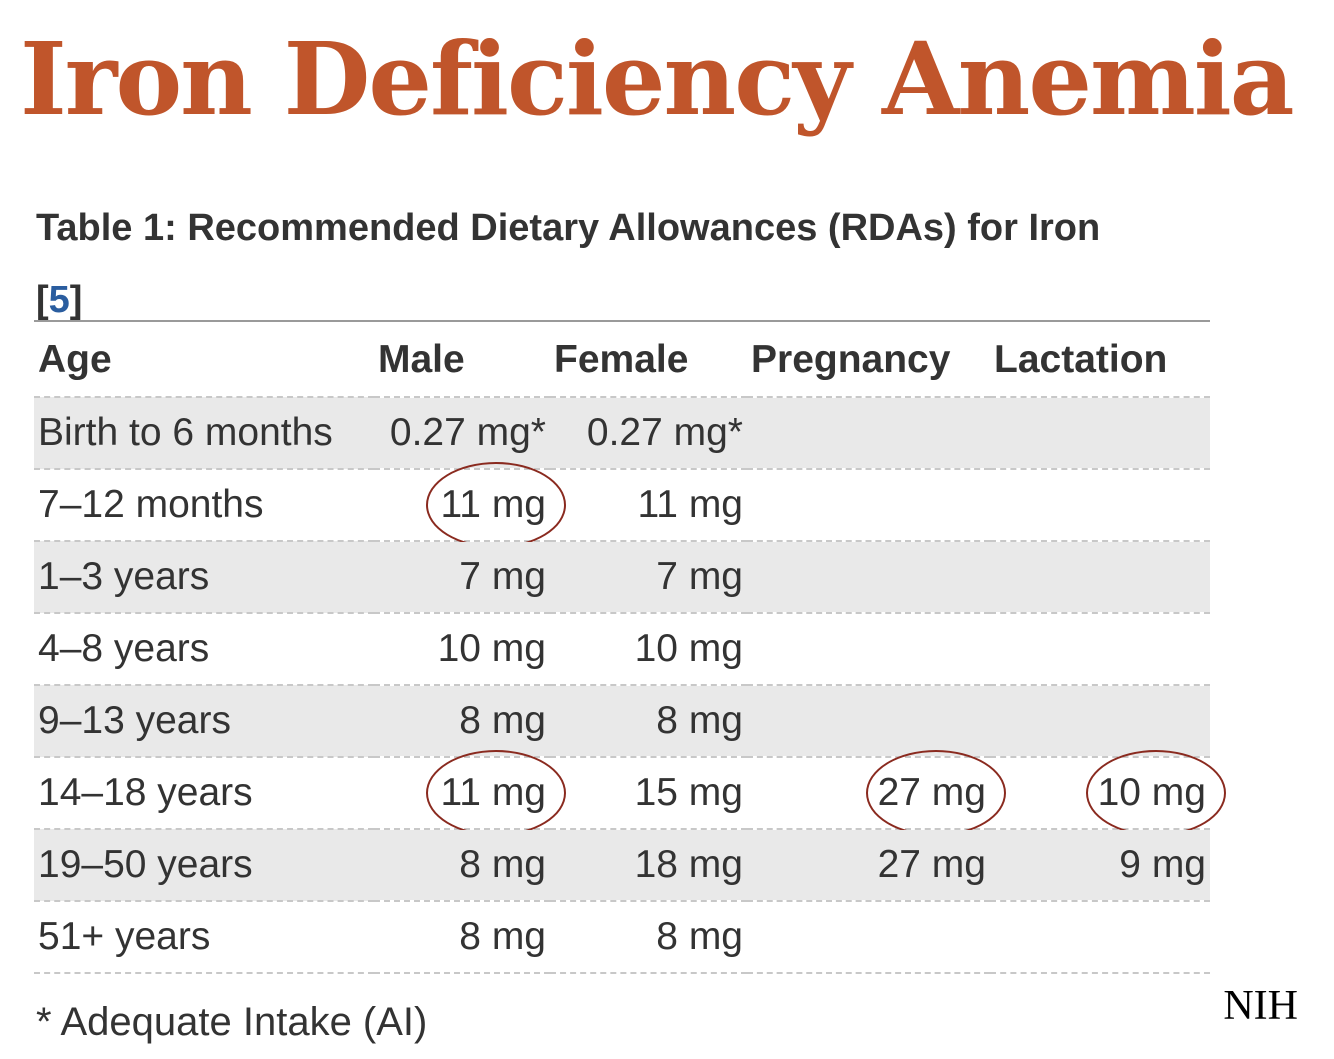 Image resolution: width=1334 pixels, height=1059 pixels. I want to click on table-row: 7–12 months 11 mg 11 mg, so click(622, 504).